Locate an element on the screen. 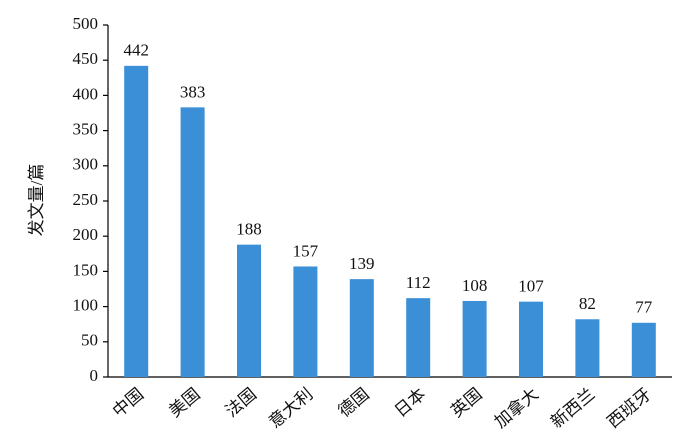 This screenshot has height=445, width=700. data-label: 108 is located at coordinates (475, 285).